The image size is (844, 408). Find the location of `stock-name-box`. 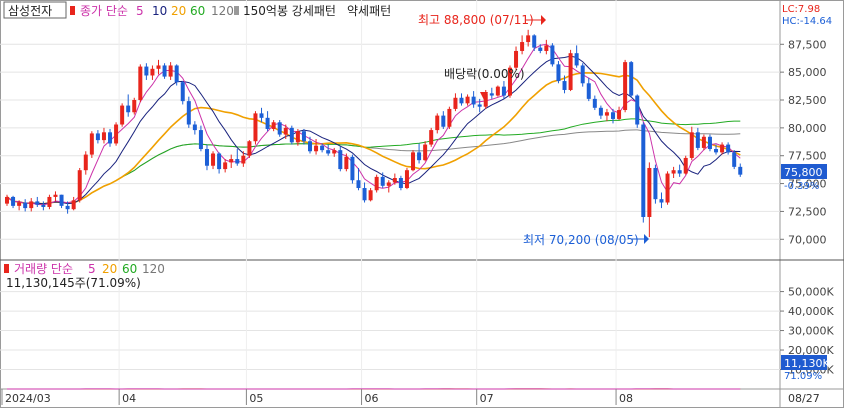

stock-name-box is located at coordinates (35, 10).